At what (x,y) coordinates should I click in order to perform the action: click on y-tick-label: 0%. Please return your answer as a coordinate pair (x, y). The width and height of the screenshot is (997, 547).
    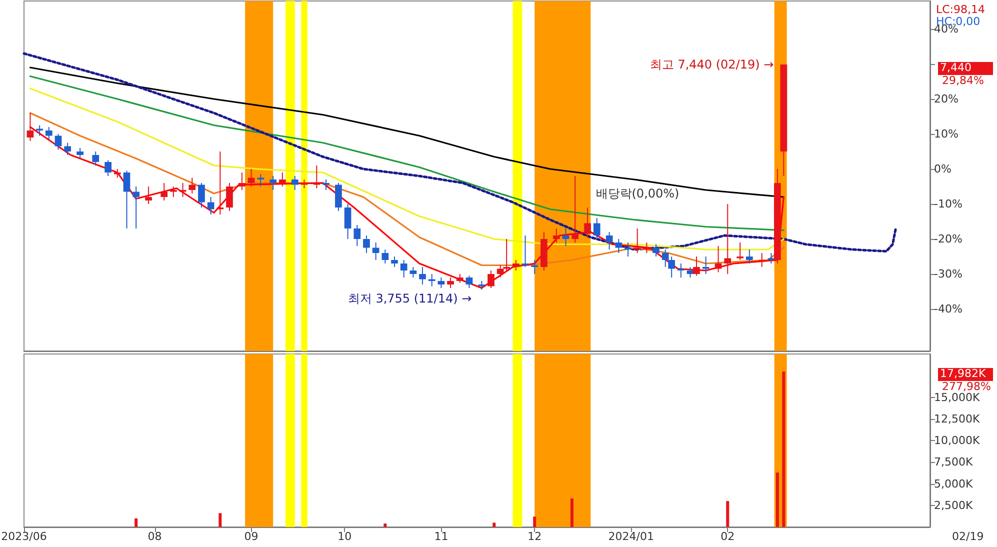
    Looking at the image, I should click on (943, 169).